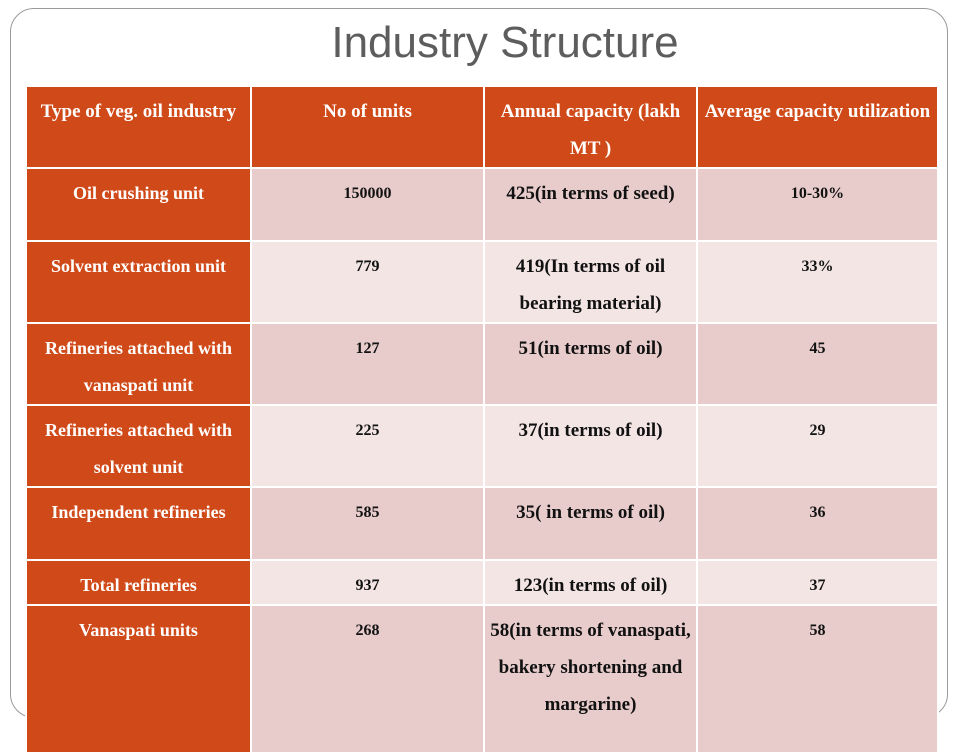  I want to click on cell-type: Independent refineries, so click(138, 523).